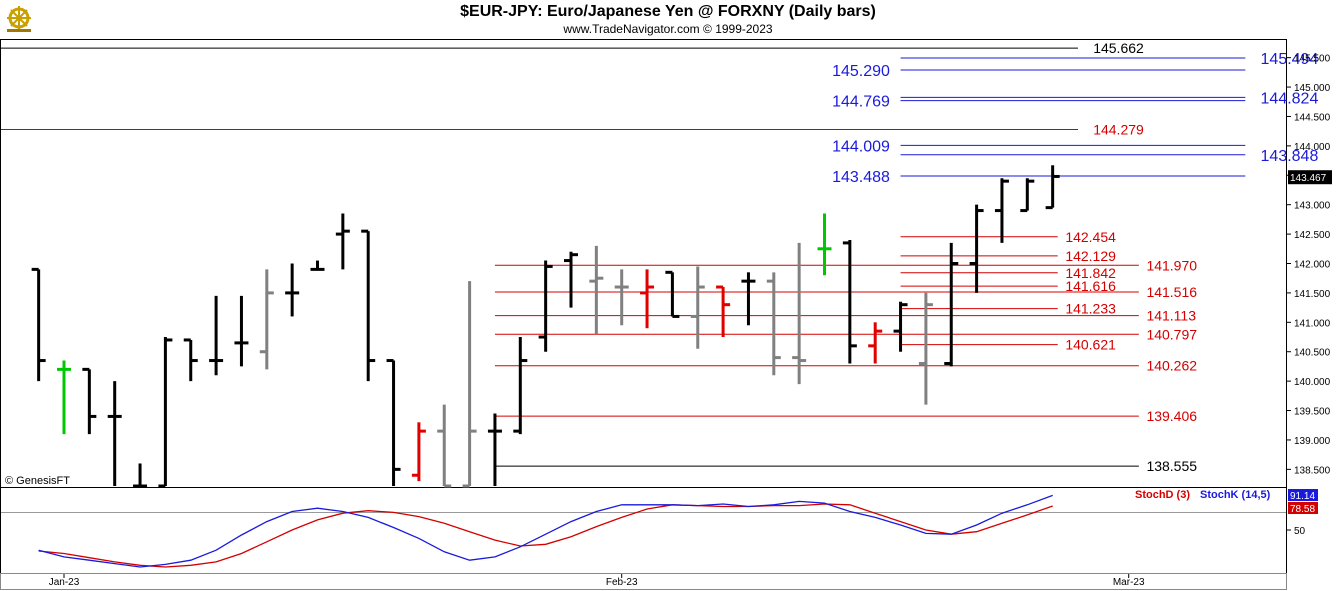 The image size is (1336, 591). I want to click on level-label: 139.406, so click(1171, 416).